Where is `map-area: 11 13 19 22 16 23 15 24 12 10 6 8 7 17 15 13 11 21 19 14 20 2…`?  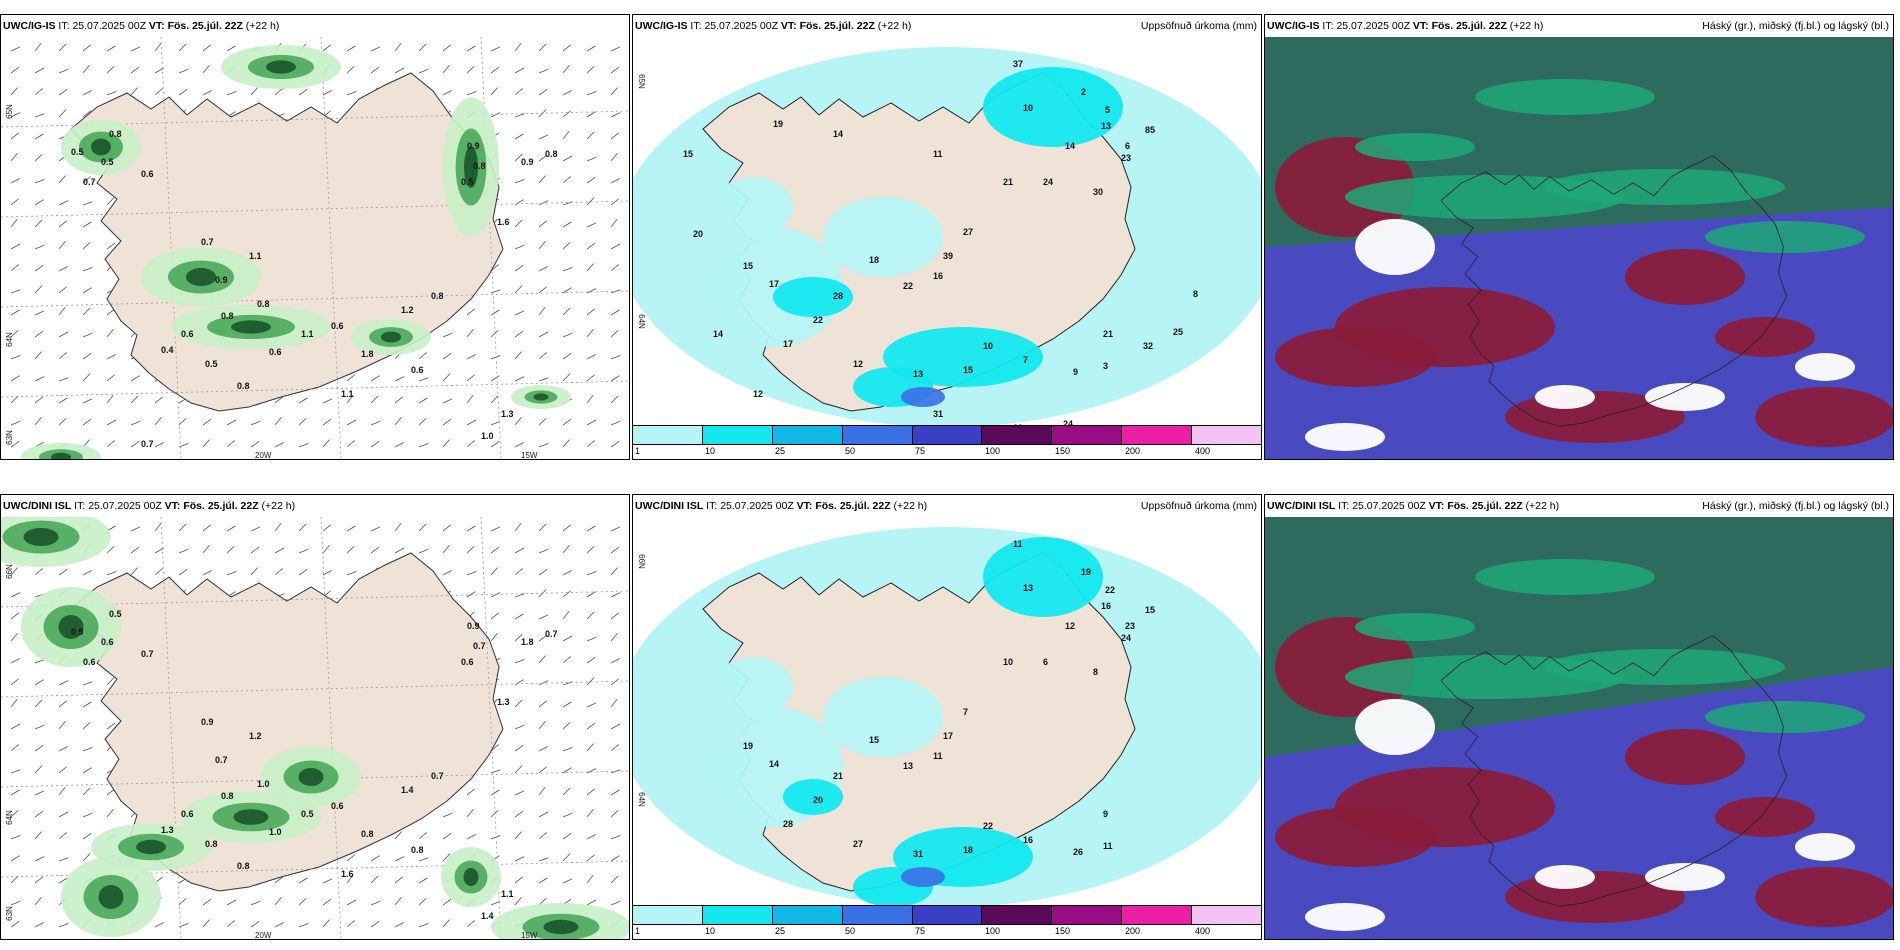 map-area: 11 13 19 22 16 23 15 24 12 10 6 8 7 17 15 13 11 21 19 14 20 2… is located at coordinates (947, 728).